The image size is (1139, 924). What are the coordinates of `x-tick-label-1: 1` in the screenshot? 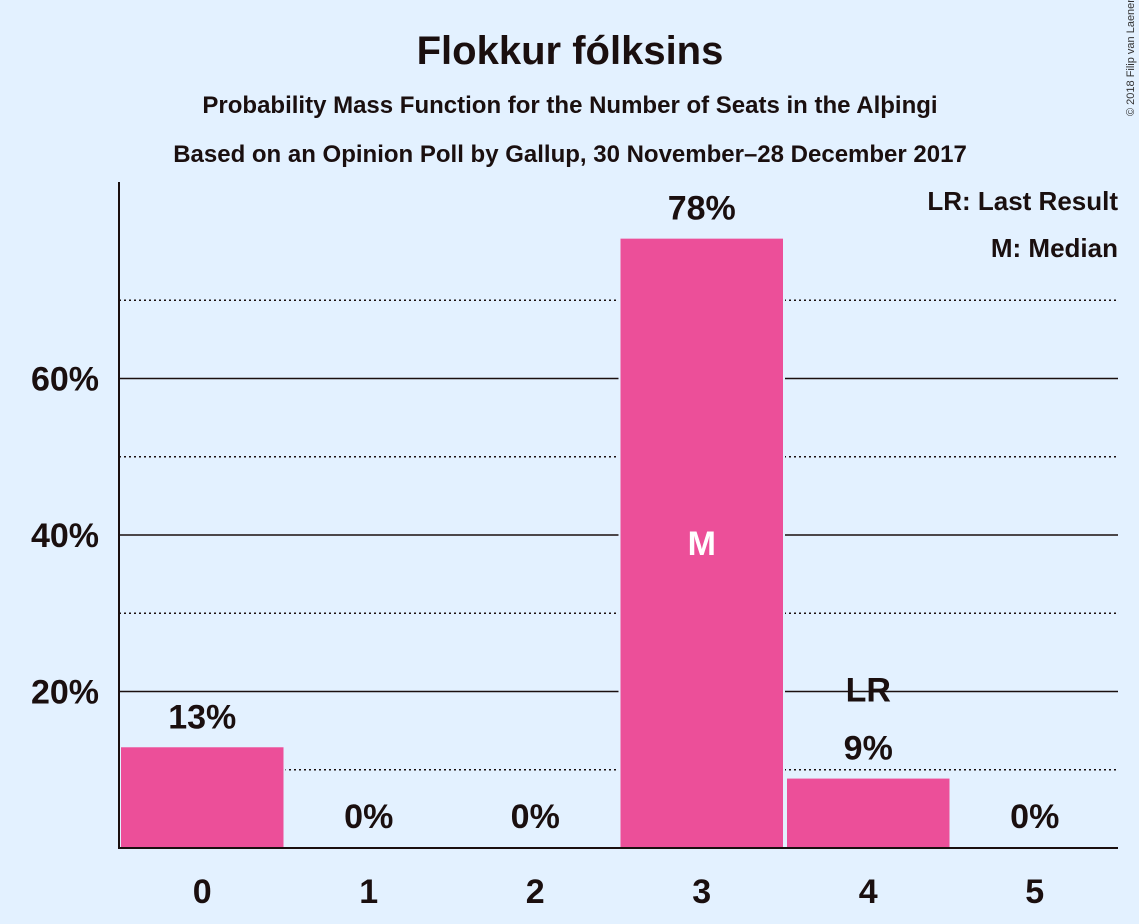 It's located at (368, 892).